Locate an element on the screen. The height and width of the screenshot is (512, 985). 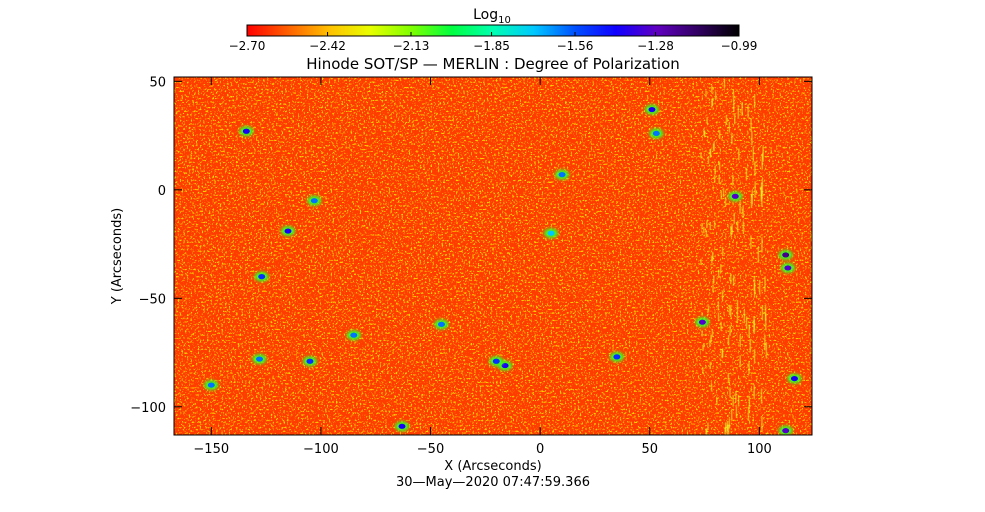
y-tick-label: 50 is located at coordinates (157, 82).